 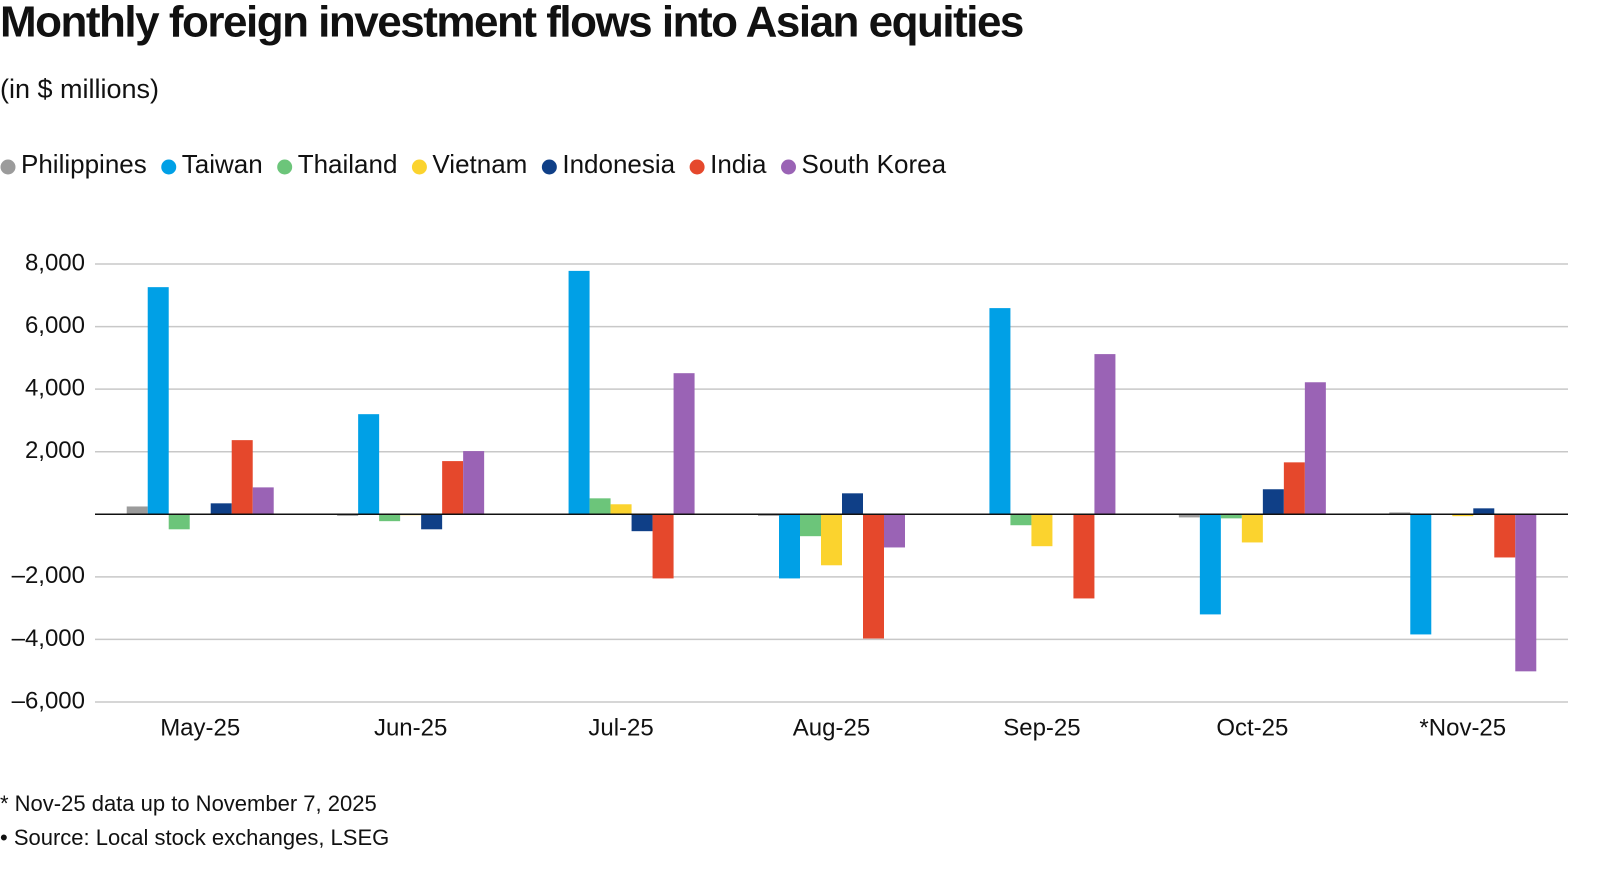 What do you see at coordinates (55, 450) in the screenshot?
I see `y-tick-label: 2,000` at bounding box center [55, 450].